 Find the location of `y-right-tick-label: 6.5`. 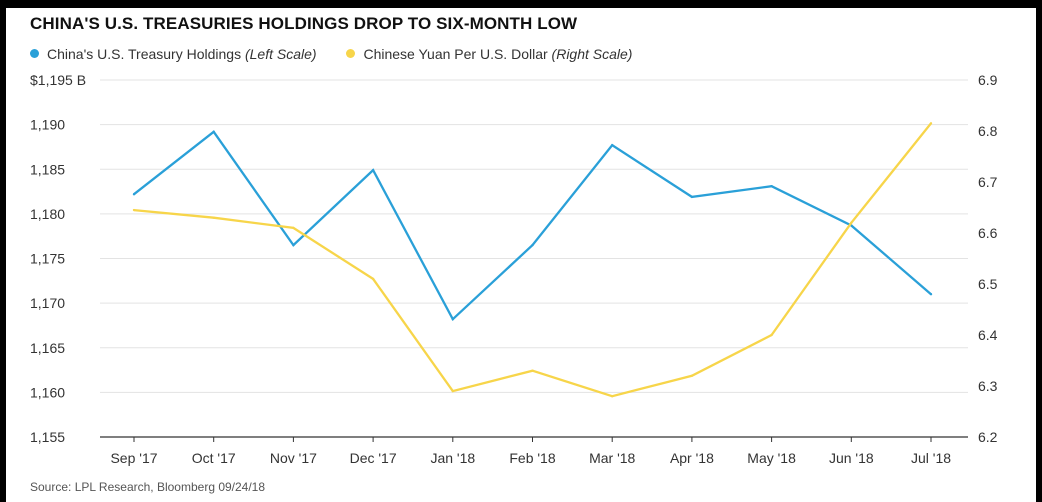

y-right-tick-label: 6.5 is located at coordinates (988, 284).